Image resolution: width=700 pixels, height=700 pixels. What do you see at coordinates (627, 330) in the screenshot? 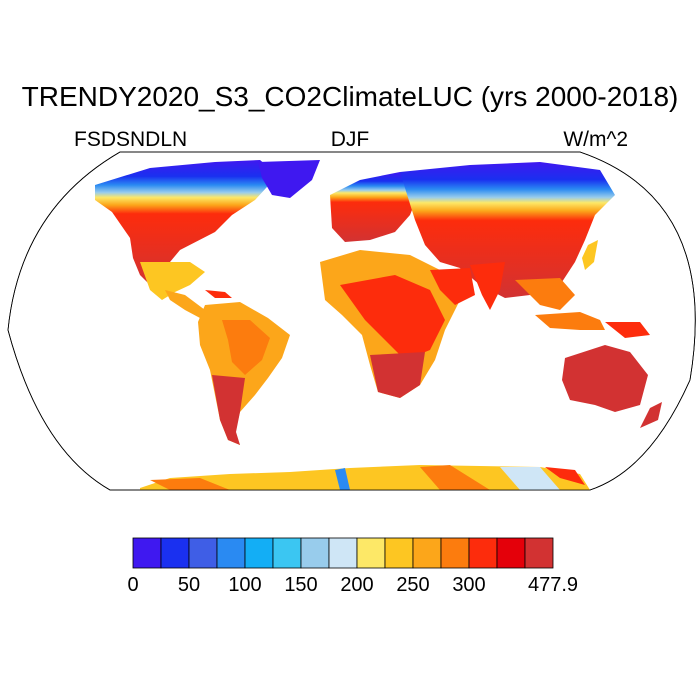
I see `papua-island` at bounding box center [627, 330].